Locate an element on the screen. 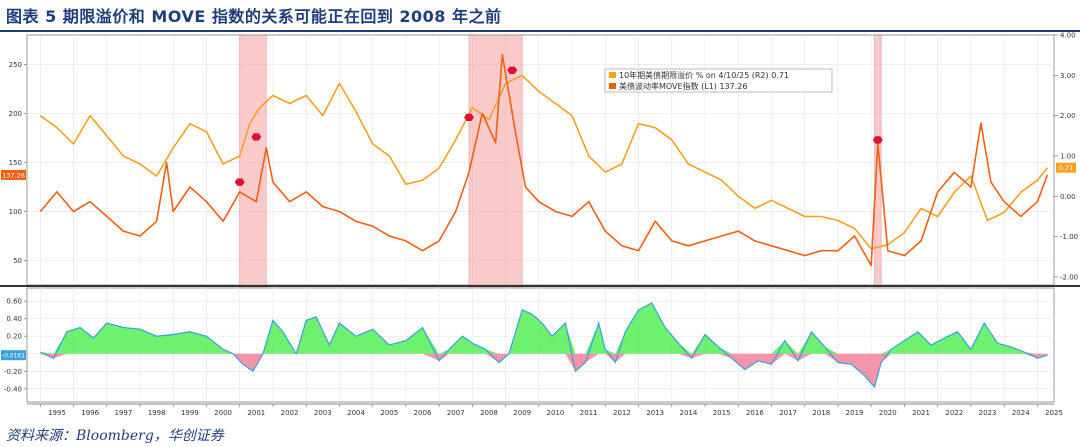 Image resolution: width=1080 pixels, height=447 pixels. right-tick-label: 3.00 is located at coordinates (1068, 76).